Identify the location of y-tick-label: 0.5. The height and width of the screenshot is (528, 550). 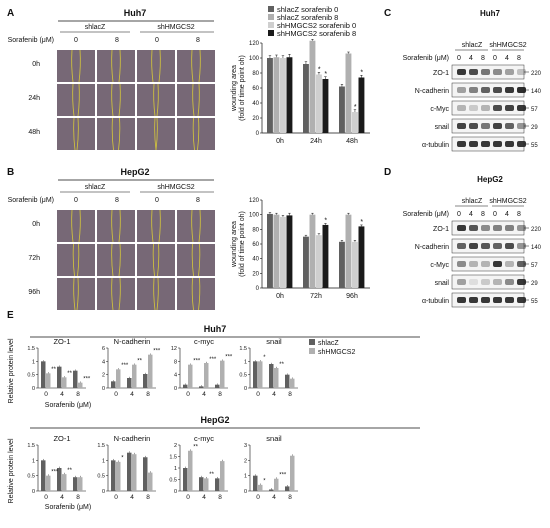
(101, 477).